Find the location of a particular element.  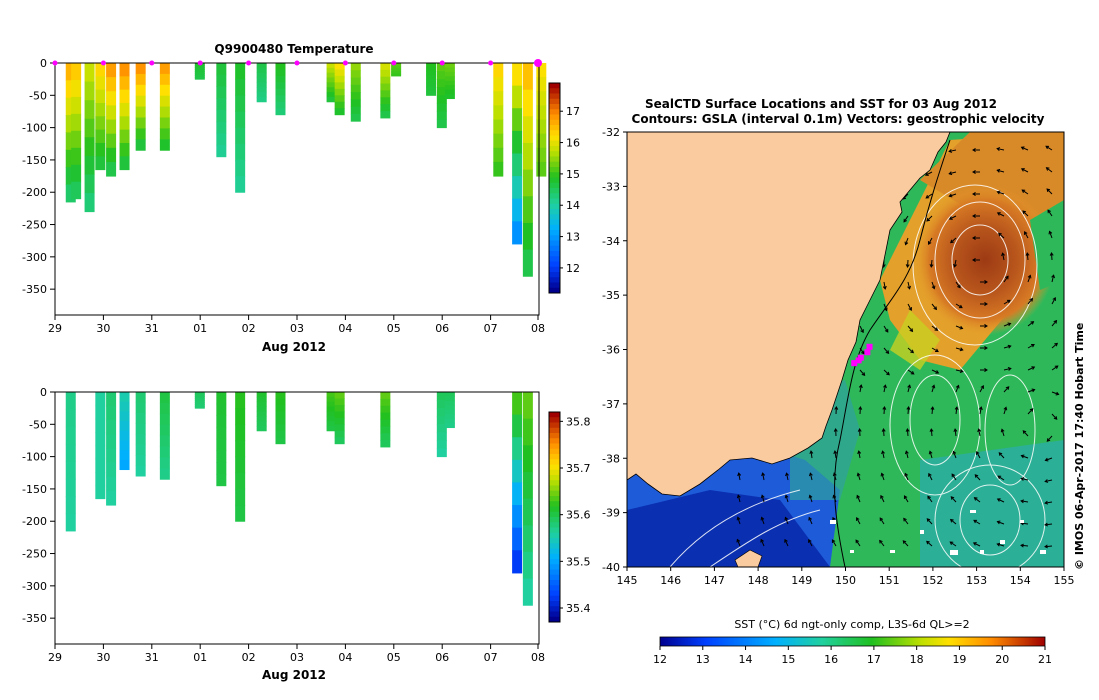

y-tick-label: -350 is located at coordinates (34, 289).